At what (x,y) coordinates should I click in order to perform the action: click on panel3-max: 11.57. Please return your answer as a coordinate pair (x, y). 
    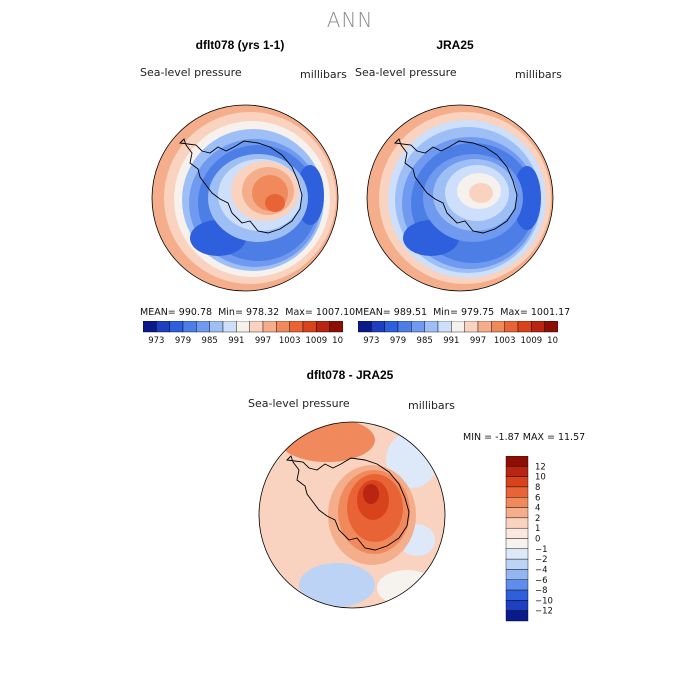
    Looking at the image, I should click on (571, 437).